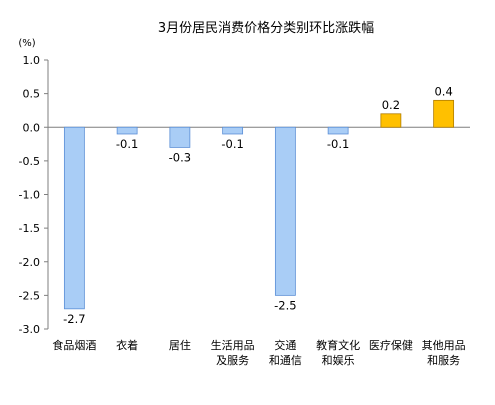  What do you see at coordinates (391, 105) in the screenshot?
I see `data-label: 0.2` at bounding box center [391, 105].